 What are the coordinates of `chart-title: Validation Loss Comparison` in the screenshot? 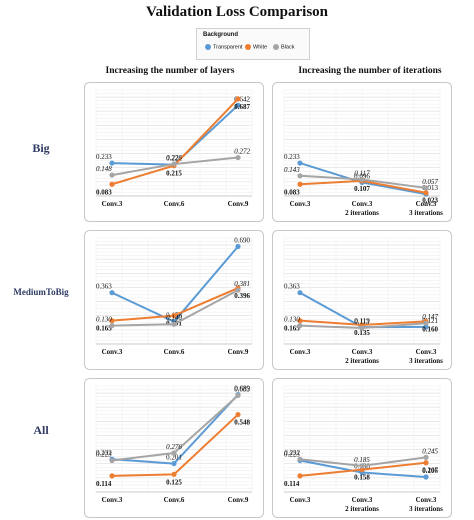 It's located at (237, 12).